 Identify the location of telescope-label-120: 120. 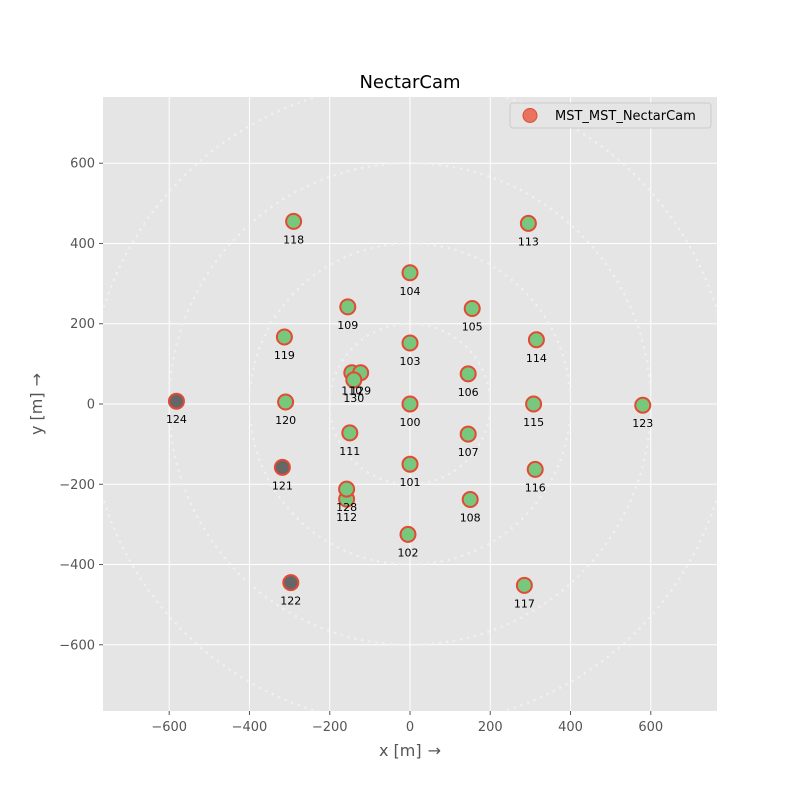
(285, 420).